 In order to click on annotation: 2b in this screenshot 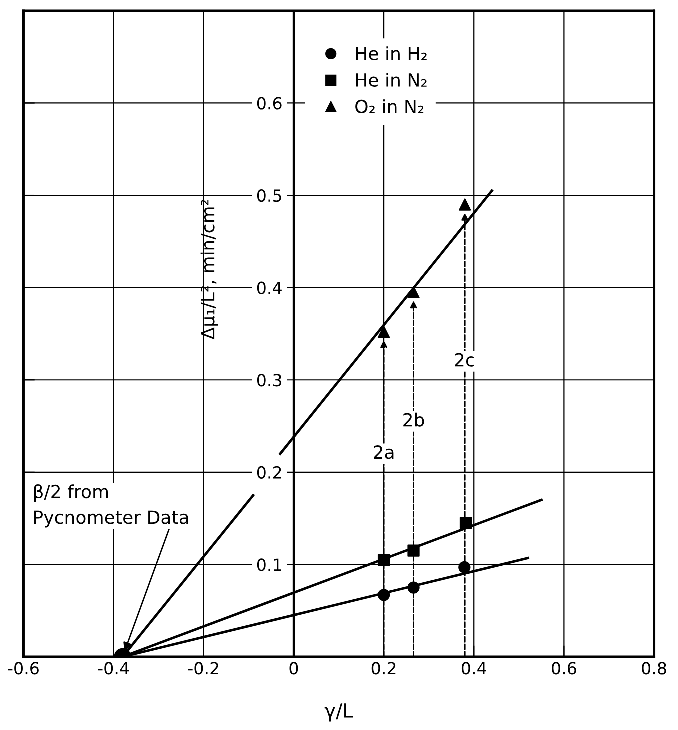, I will do `click(414, 419)`.